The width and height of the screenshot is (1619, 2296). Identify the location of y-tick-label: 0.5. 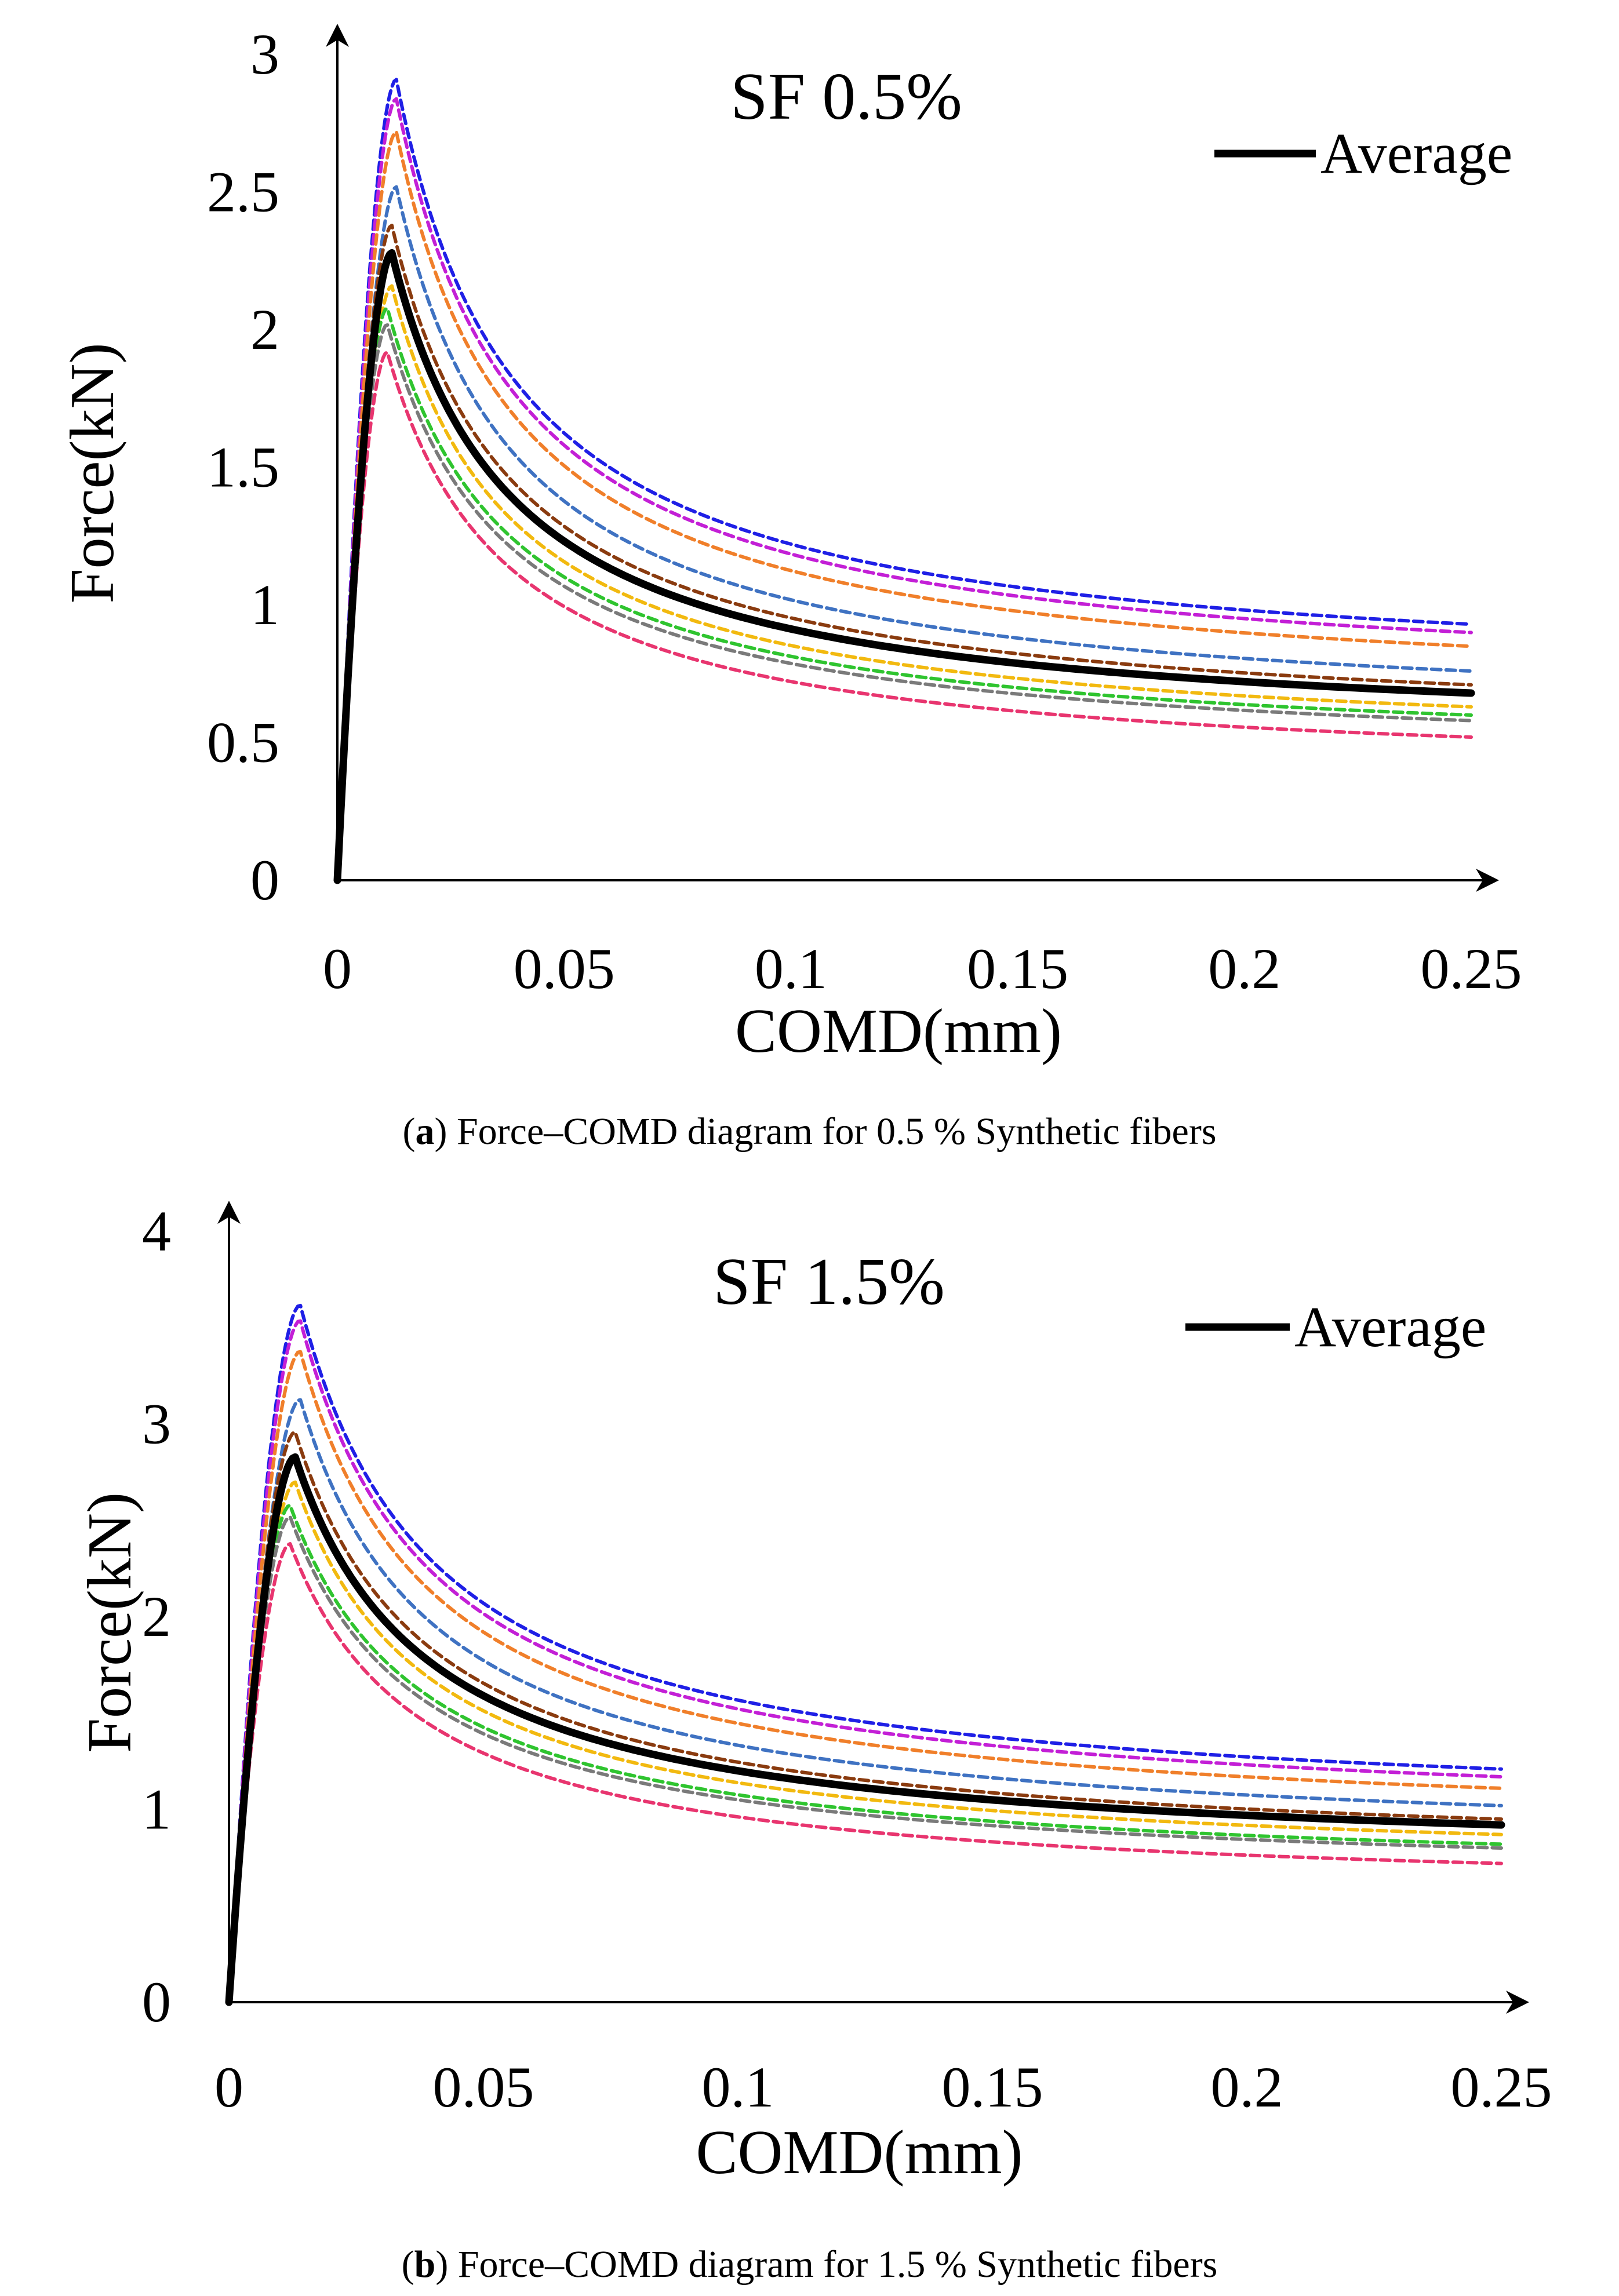
(243, 742).